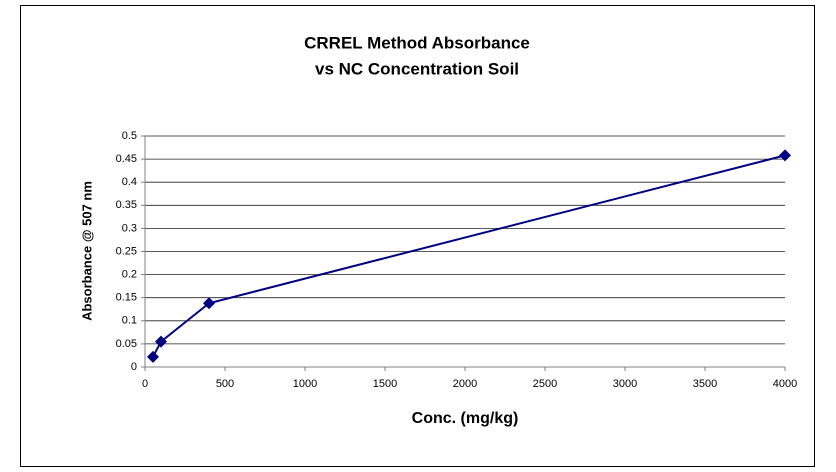  What do you see at coordinates (417, 68) in the screenshot?
I see `chart-title: vs NC Concentration Soil` at bounding box center [417, 68].